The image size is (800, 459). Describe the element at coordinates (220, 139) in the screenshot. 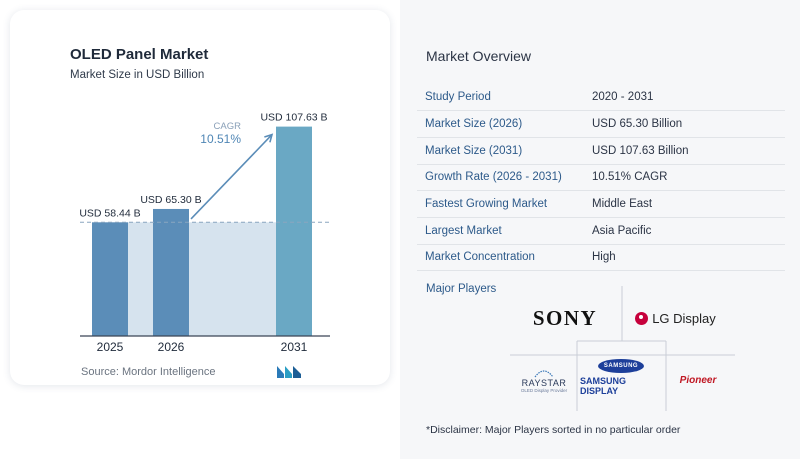

I see `cagr-value: 10.51%` at that location.